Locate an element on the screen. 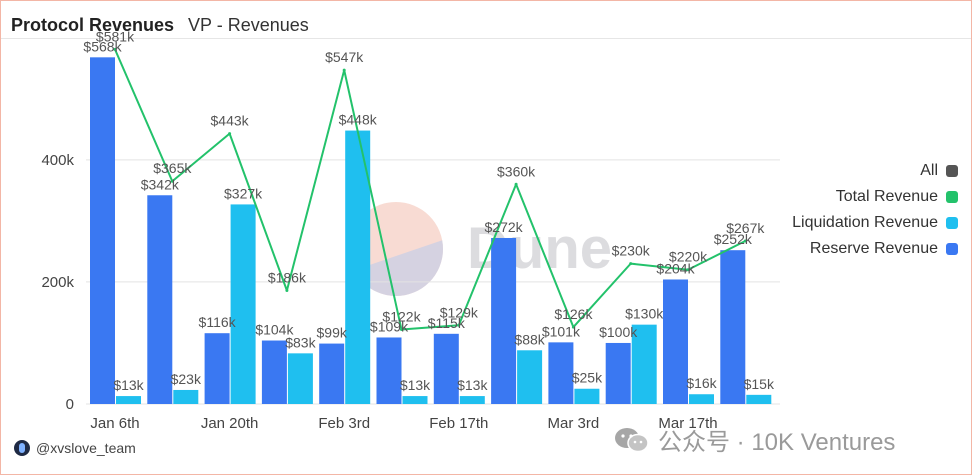 The image size is (972, 475). data-label-liquidation: $130k is located at coordinates (644, 314).